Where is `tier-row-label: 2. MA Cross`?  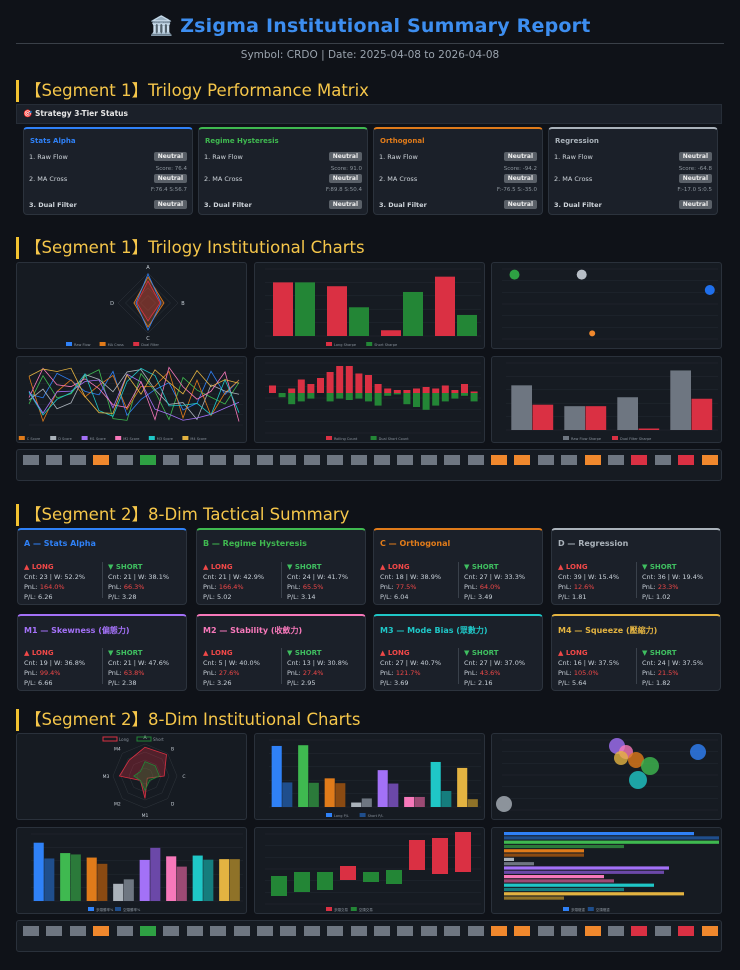 tier-row-label: 2. MA Cross is located at coordinates (573, 179).